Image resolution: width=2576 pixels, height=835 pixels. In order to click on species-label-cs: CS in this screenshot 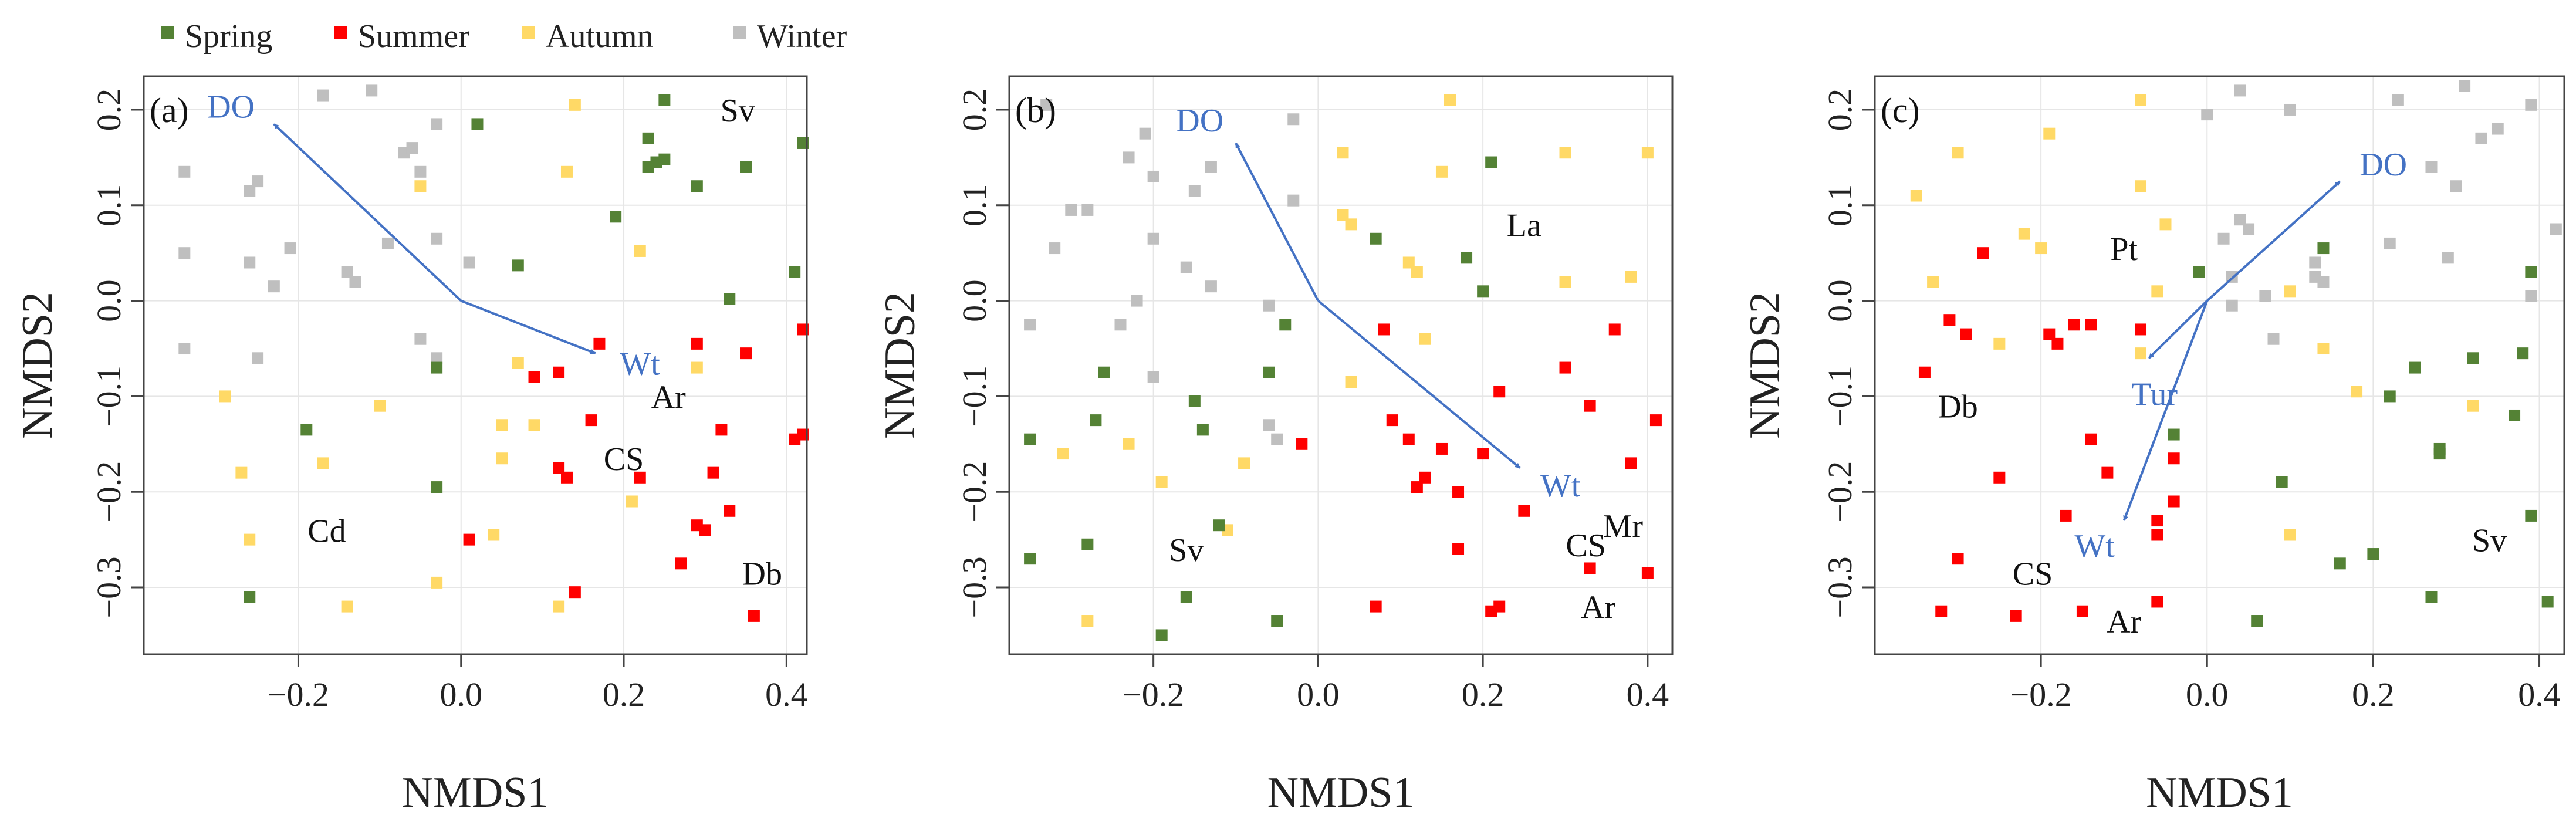, I will do `click(624, 459)`.